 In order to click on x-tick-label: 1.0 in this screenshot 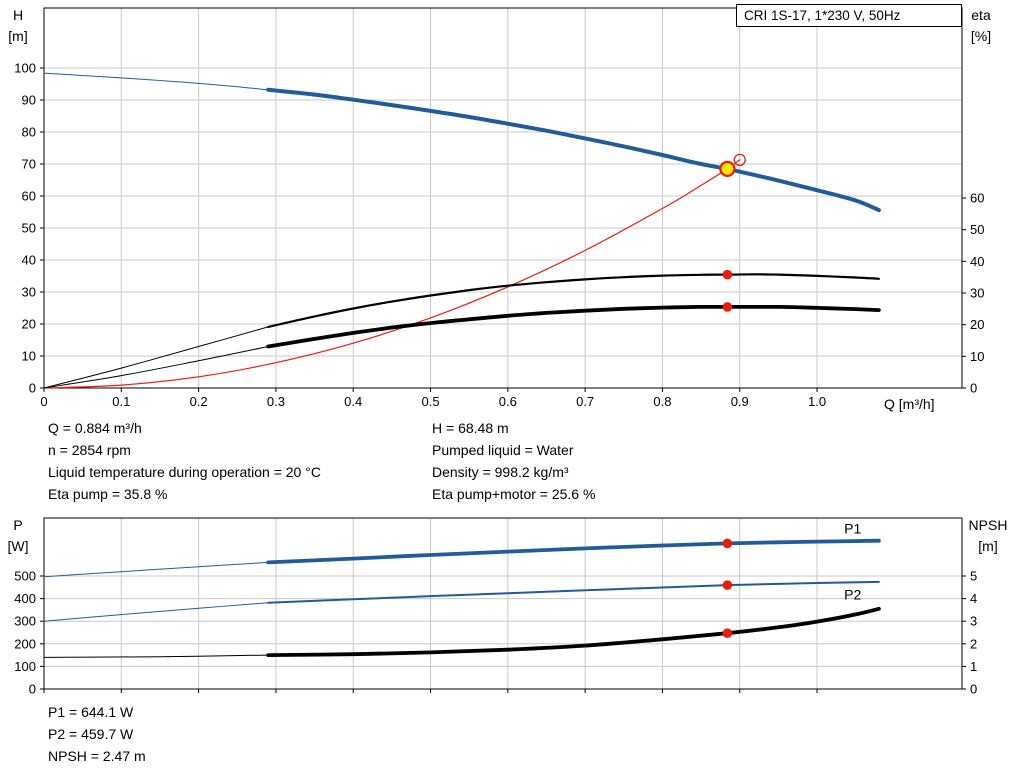, I will do `click(817, 401)`.